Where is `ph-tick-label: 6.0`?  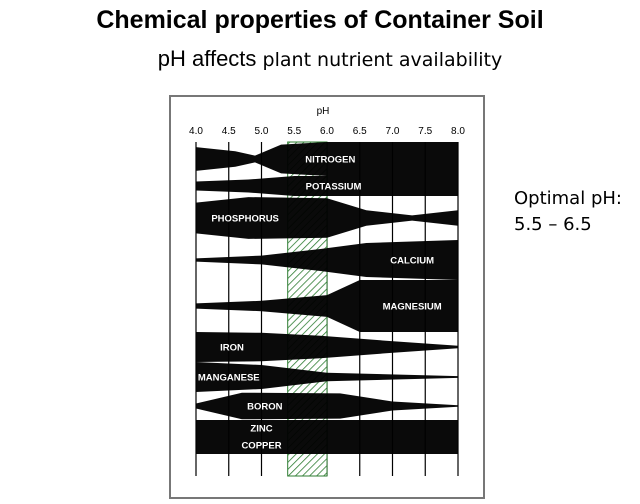 ph-tick-label: 6.0 is located at coordinates (327, 131).